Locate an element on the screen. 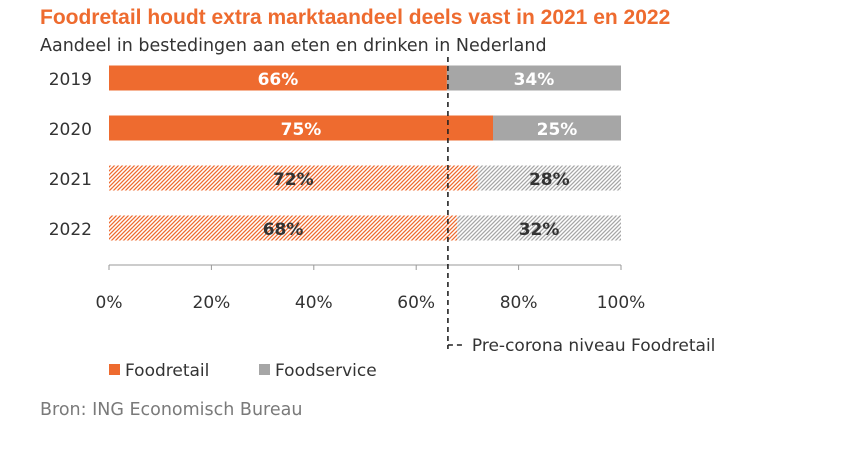  data-label-foodservice: 28% is located at coordinates (549, 180).